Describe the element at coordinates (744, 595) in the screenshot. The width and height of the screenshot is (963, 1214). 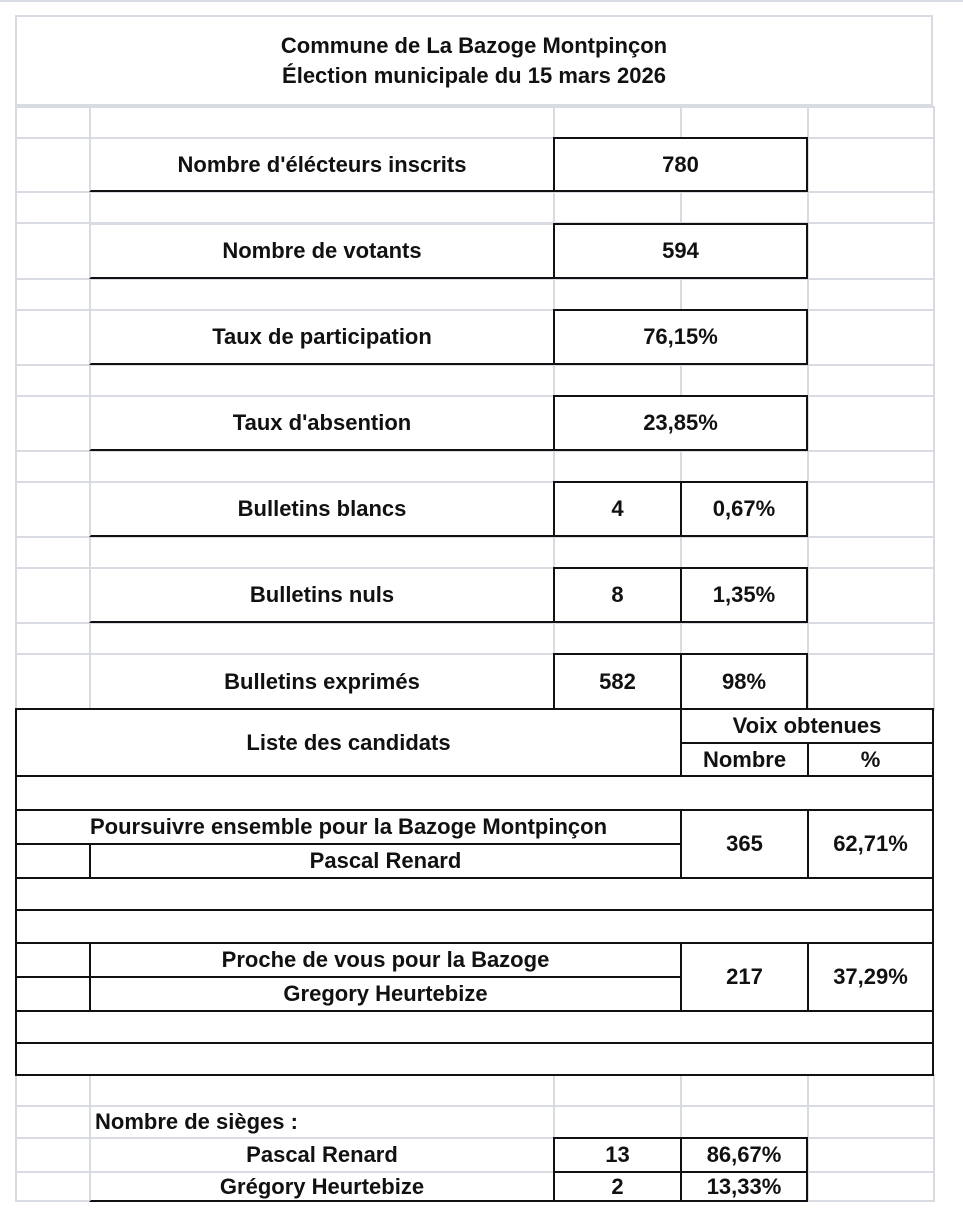
I see `stat-percent: 1,35%` at that location.